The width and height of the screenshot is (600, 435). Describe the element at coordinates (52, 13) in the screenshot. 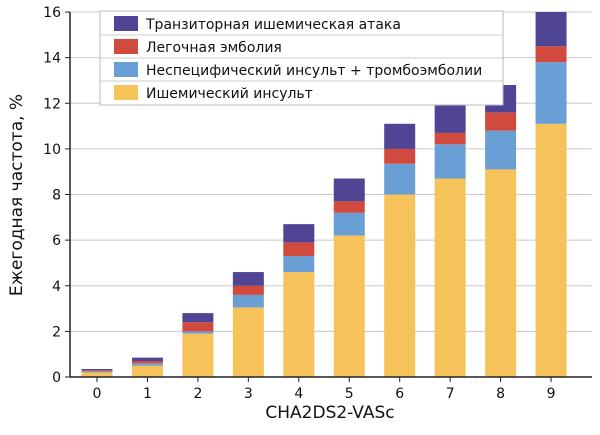

I see `y-tick-label: 16` at that location.